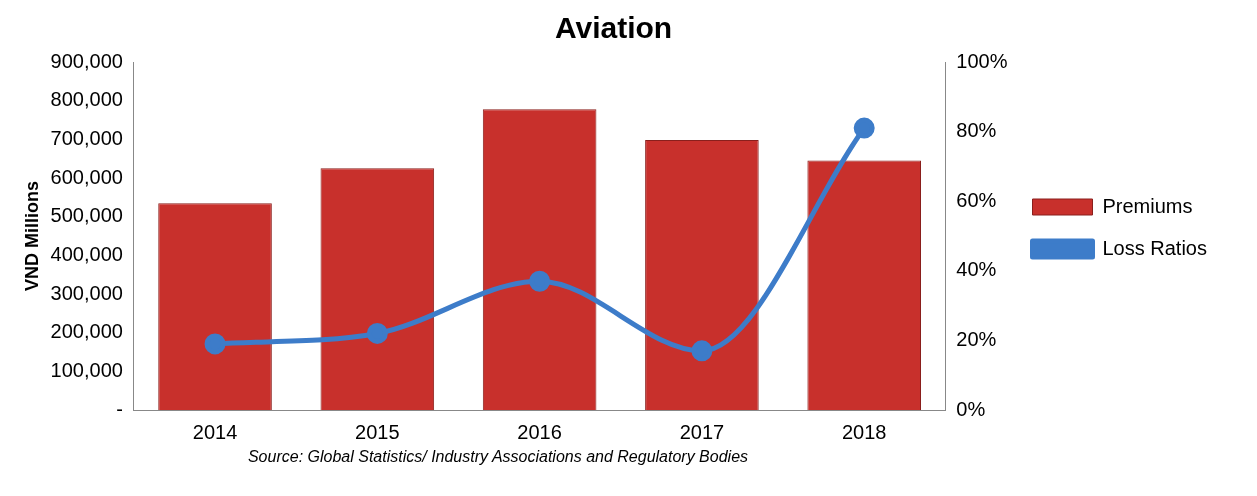 This screenshot has width=1257, height=496. I want to click on y-tick-label: 900,000, so click(86, 60).